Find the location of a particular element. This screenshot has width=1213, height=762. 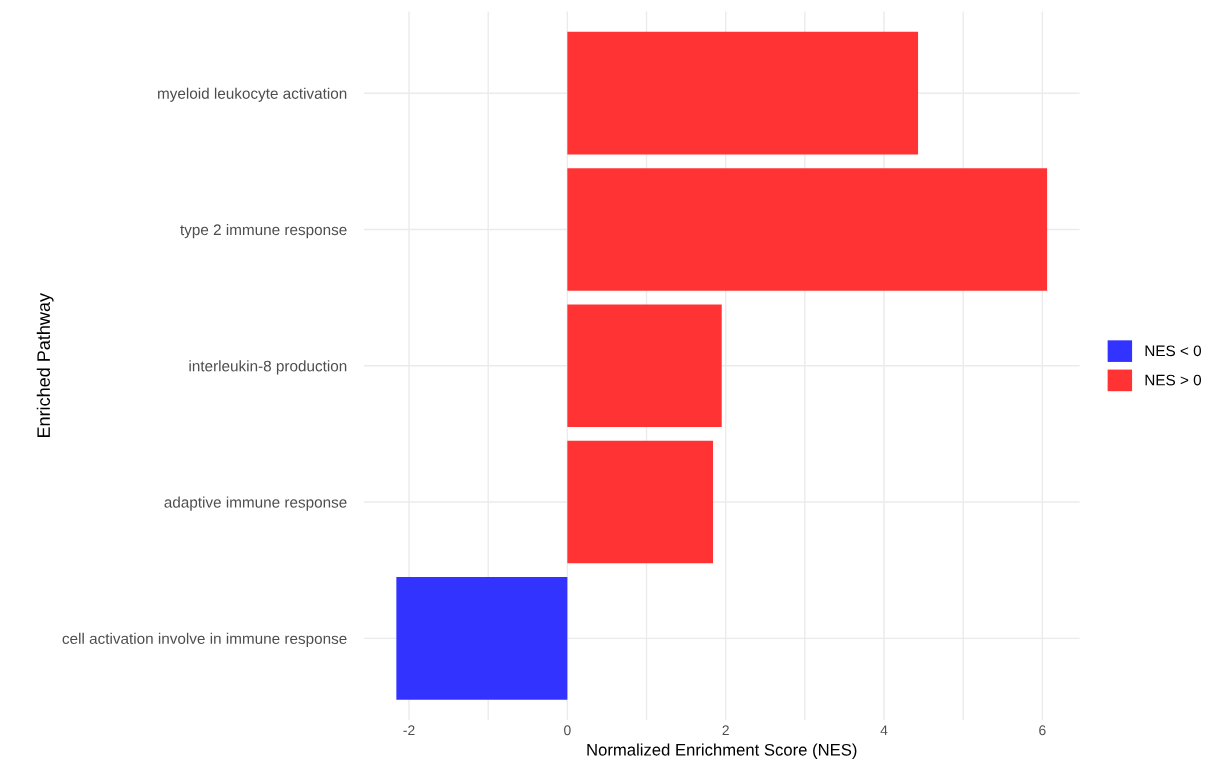

x-tick-label: 2 is located at coordinates (725, 730).